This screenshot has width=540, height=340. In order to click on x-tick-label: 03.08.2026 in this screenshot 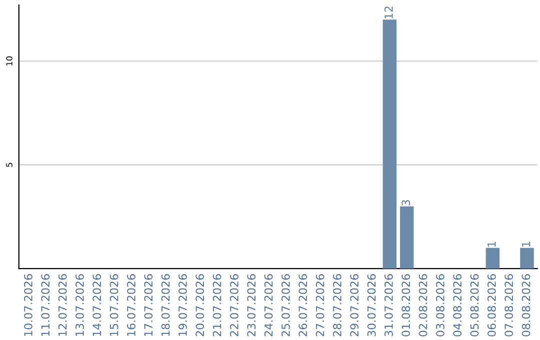, I will do `click(440, 305)`.